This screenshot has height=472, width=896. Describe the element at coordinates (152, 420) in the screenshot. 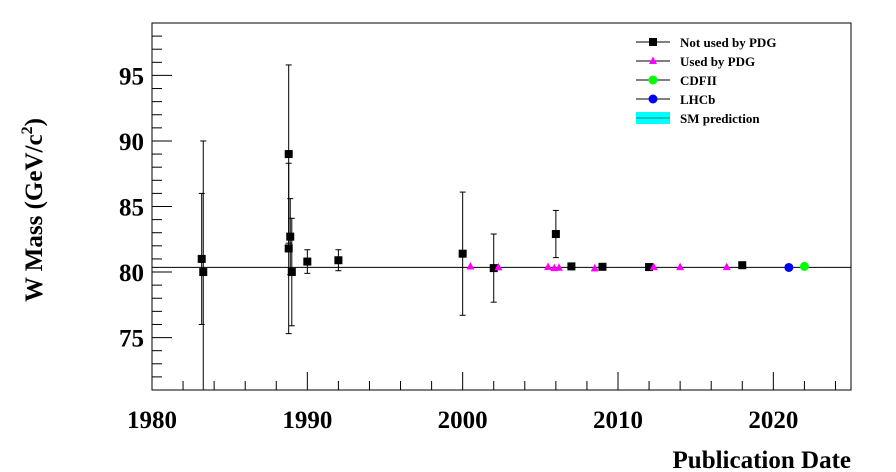

I see `x-tick-label: 1980` at that location.